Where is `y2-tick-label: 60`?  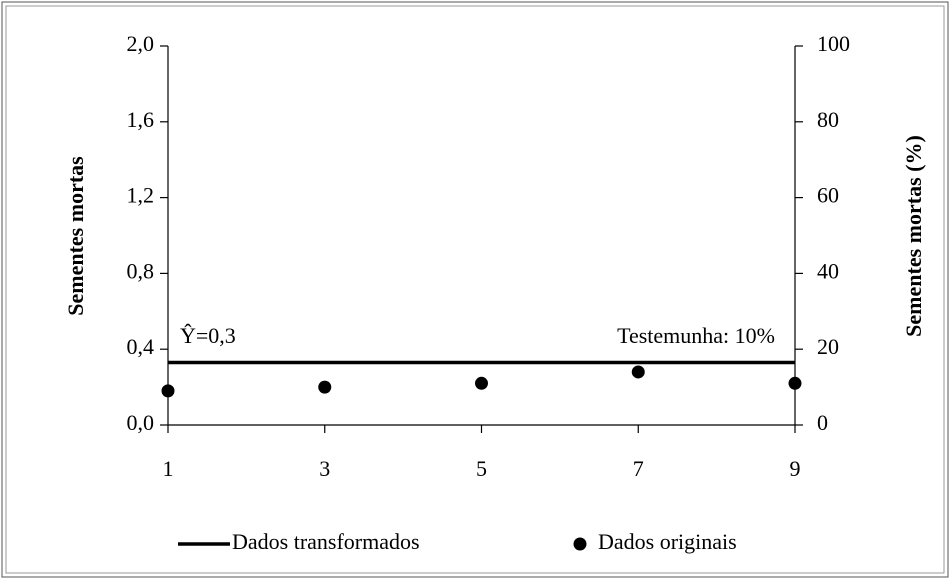
y2-tick-label: 60 is located at coordinates (828, 195).